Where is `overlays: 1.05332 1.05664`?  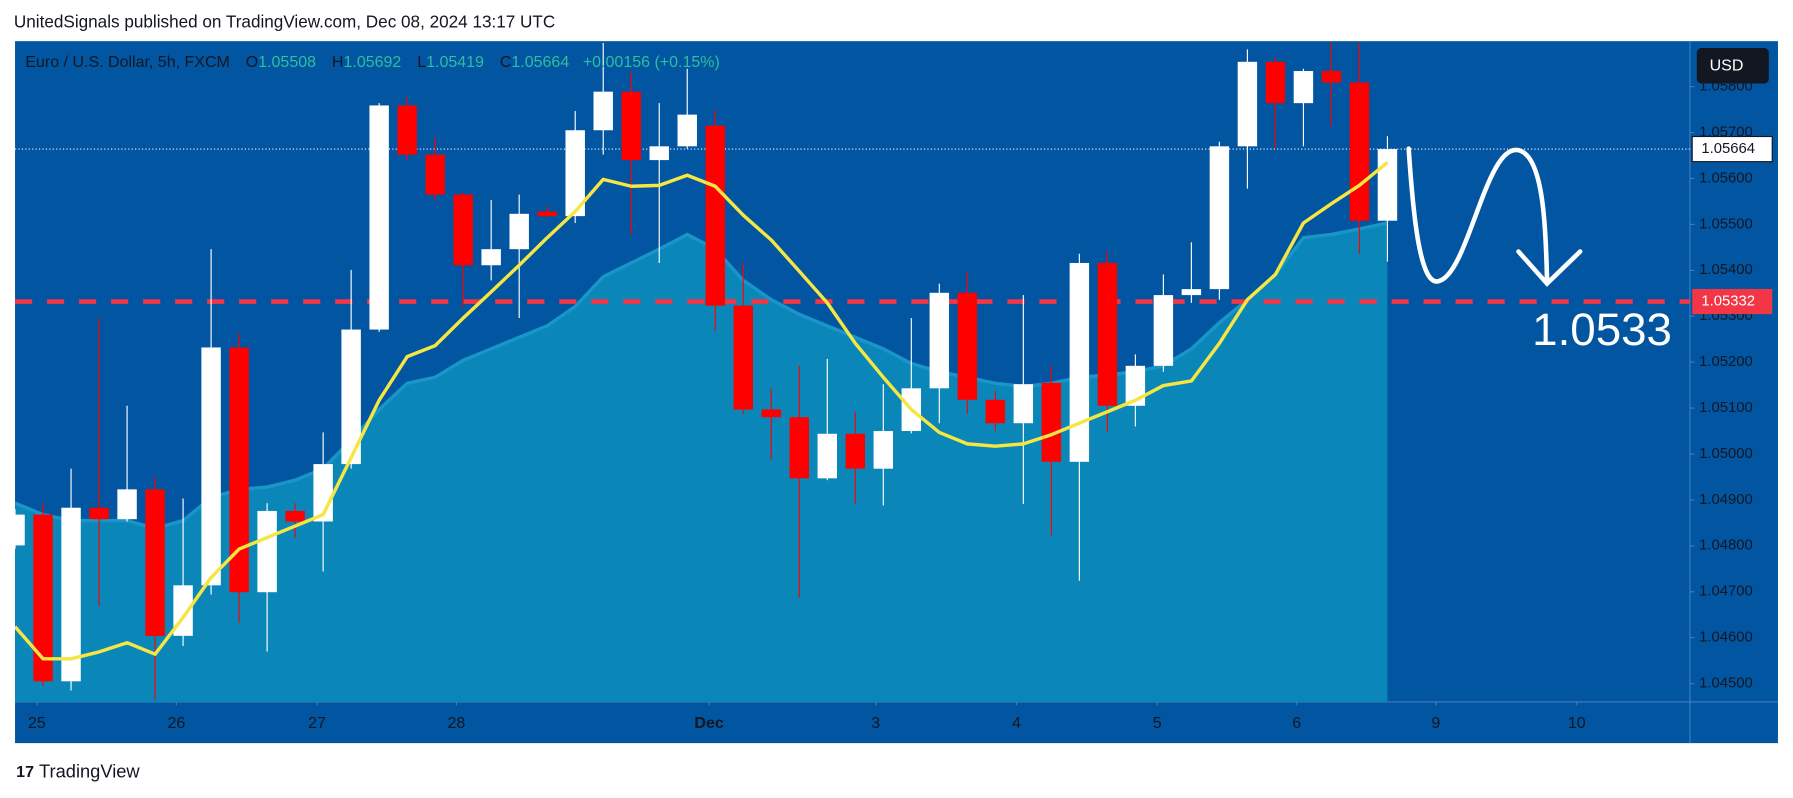 overlays: 1.05332 1.05664 is located at coordinates (1732, 225).